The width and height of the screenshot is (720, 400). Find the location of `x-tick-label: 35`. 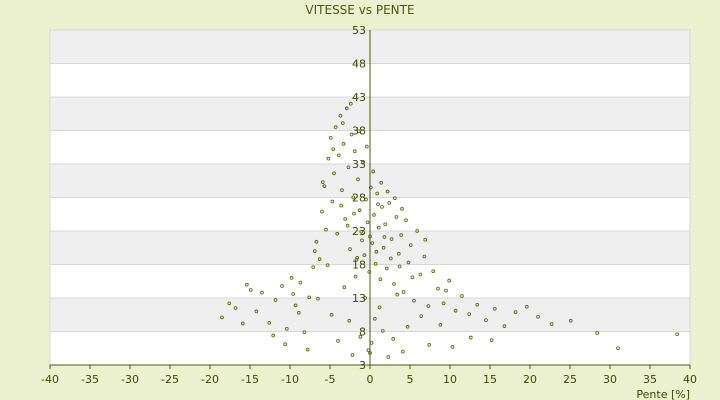

x-tick-label: 35 is located at coordinates (650, 379).